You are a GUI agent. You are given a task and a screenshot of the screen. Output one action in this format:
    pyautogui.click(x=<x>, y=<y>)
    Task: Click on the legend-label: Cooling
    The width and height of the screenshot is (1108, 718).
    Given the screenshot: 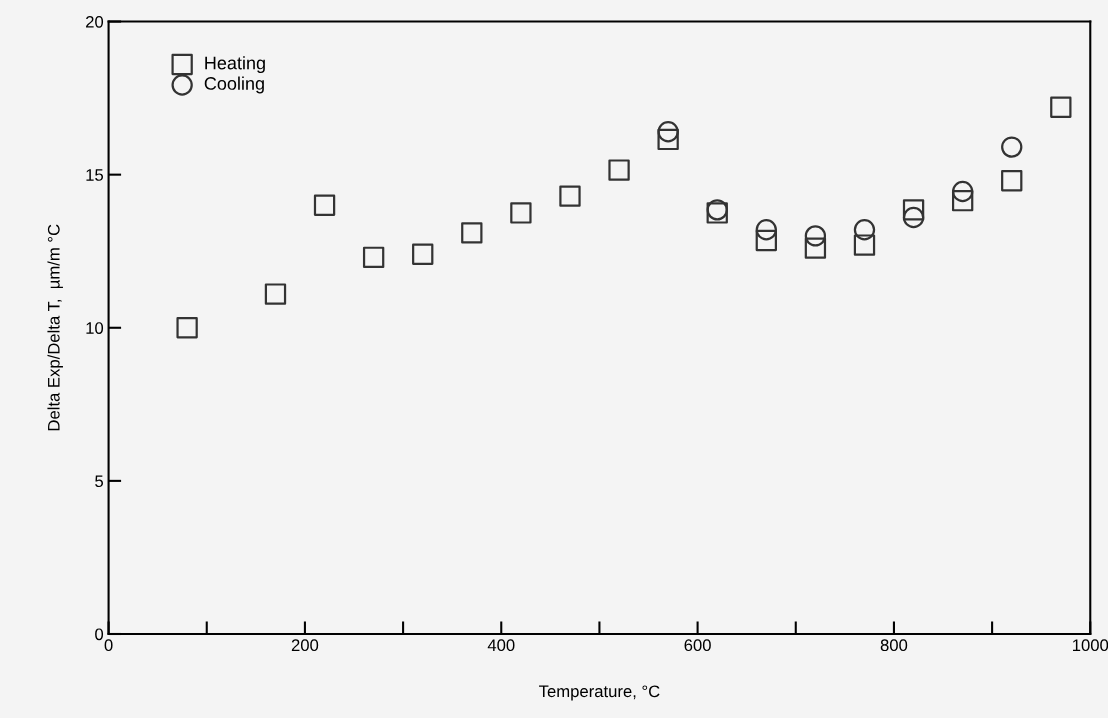 What is the action you would take?
    pyautogui.click(x=234, y=85)
    